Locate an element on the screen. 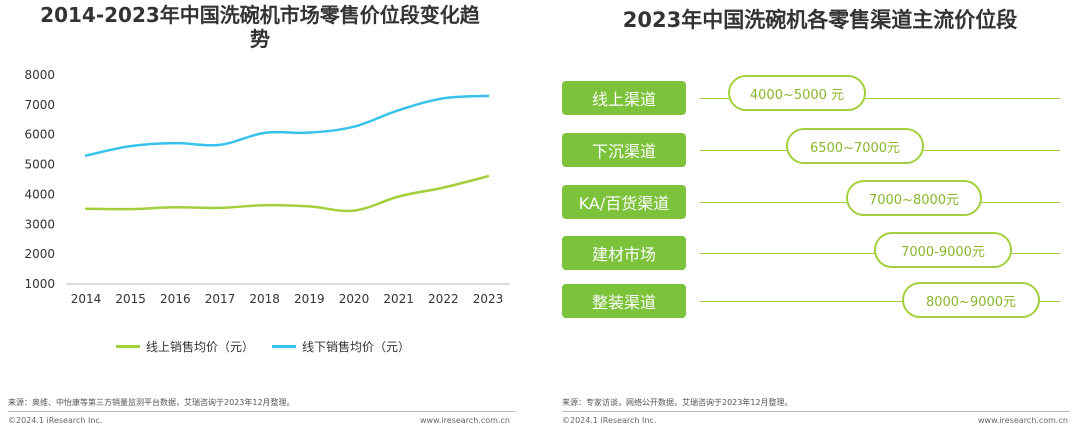 This screenshot has height=429, width=1080. right-footer-copyright: ©2024.1 iResearch Inc. is located at coordinates (609, 420).